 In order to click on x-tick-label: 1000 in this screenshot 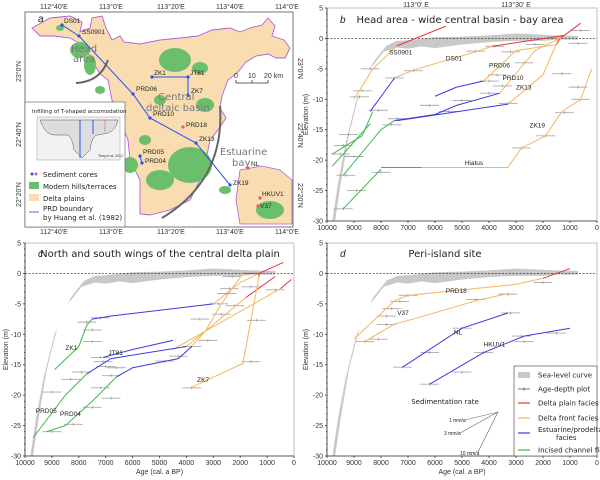, I will do `click(570, 228)`.